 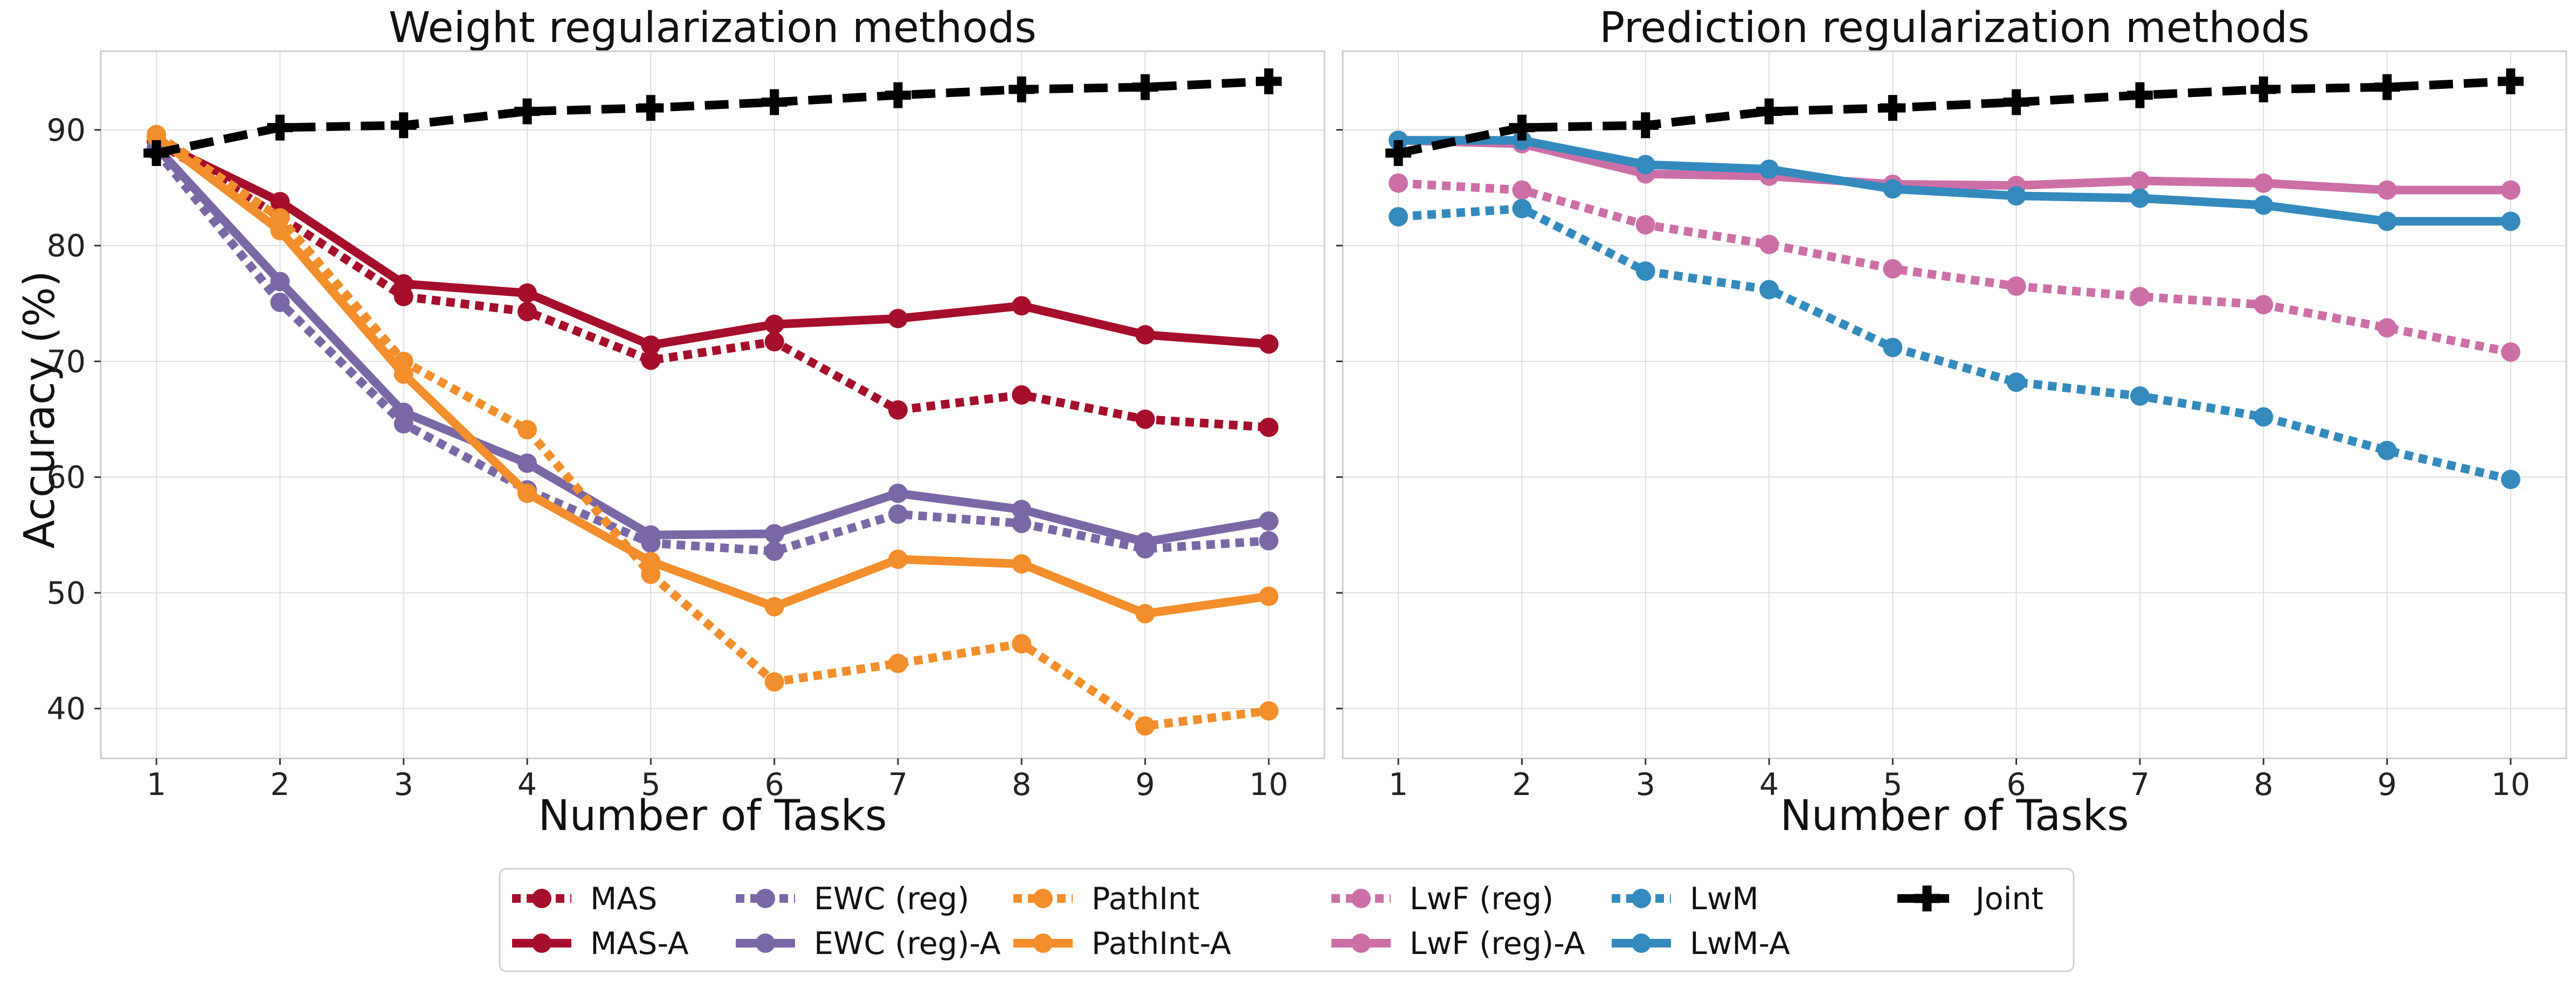 What do you see at coordinates (891, 899) in the screenshot?
I see `legend-label: EWC (reg)` at bounding box center [891, 899].